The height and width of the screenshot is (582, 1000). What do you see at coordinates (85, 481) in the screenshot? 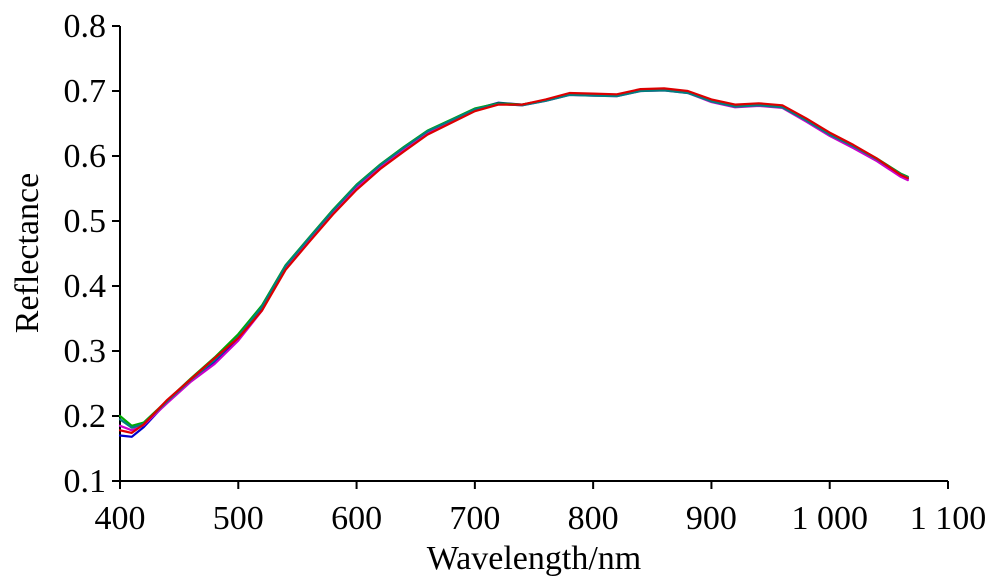
I see `y-tick-label: 0.1` at bounding box center [85, 481].